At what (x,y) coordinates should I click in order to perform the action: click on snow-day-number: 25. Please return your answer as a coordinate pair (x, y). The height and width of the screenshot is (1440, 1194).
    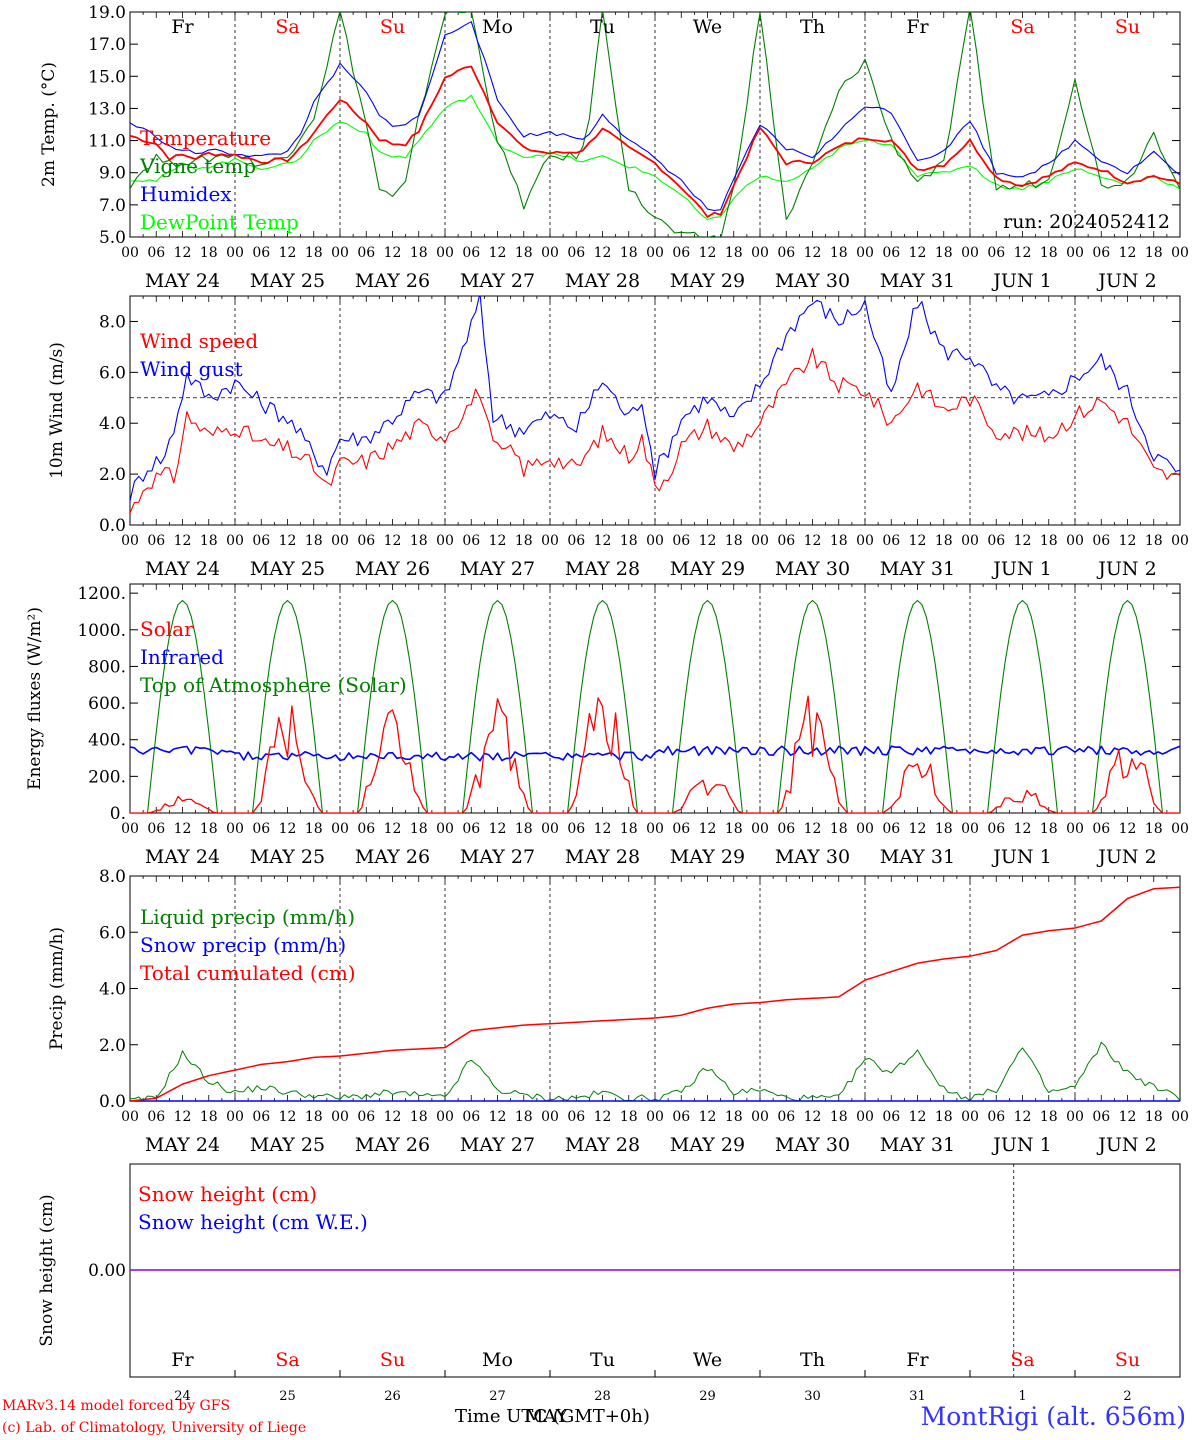
    Looking at the image, I should click on (287, 1396).